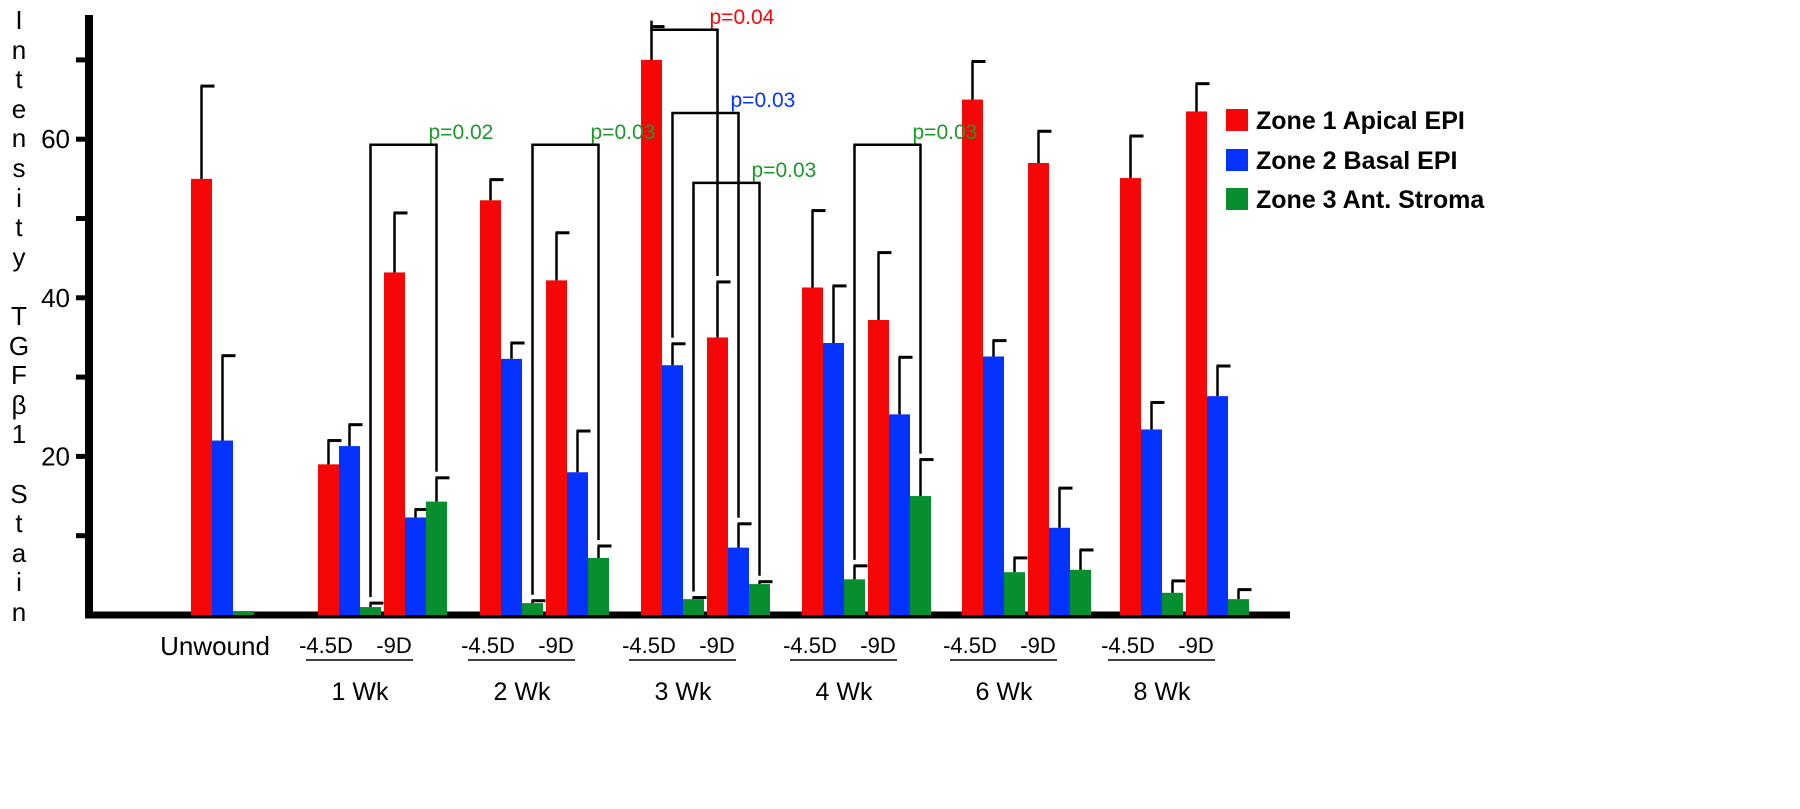  What do you see at coordinates (1004, 692) in the screenshot?
I see `x-group-label: 6 Wk` at bounding box center [1004, 692].